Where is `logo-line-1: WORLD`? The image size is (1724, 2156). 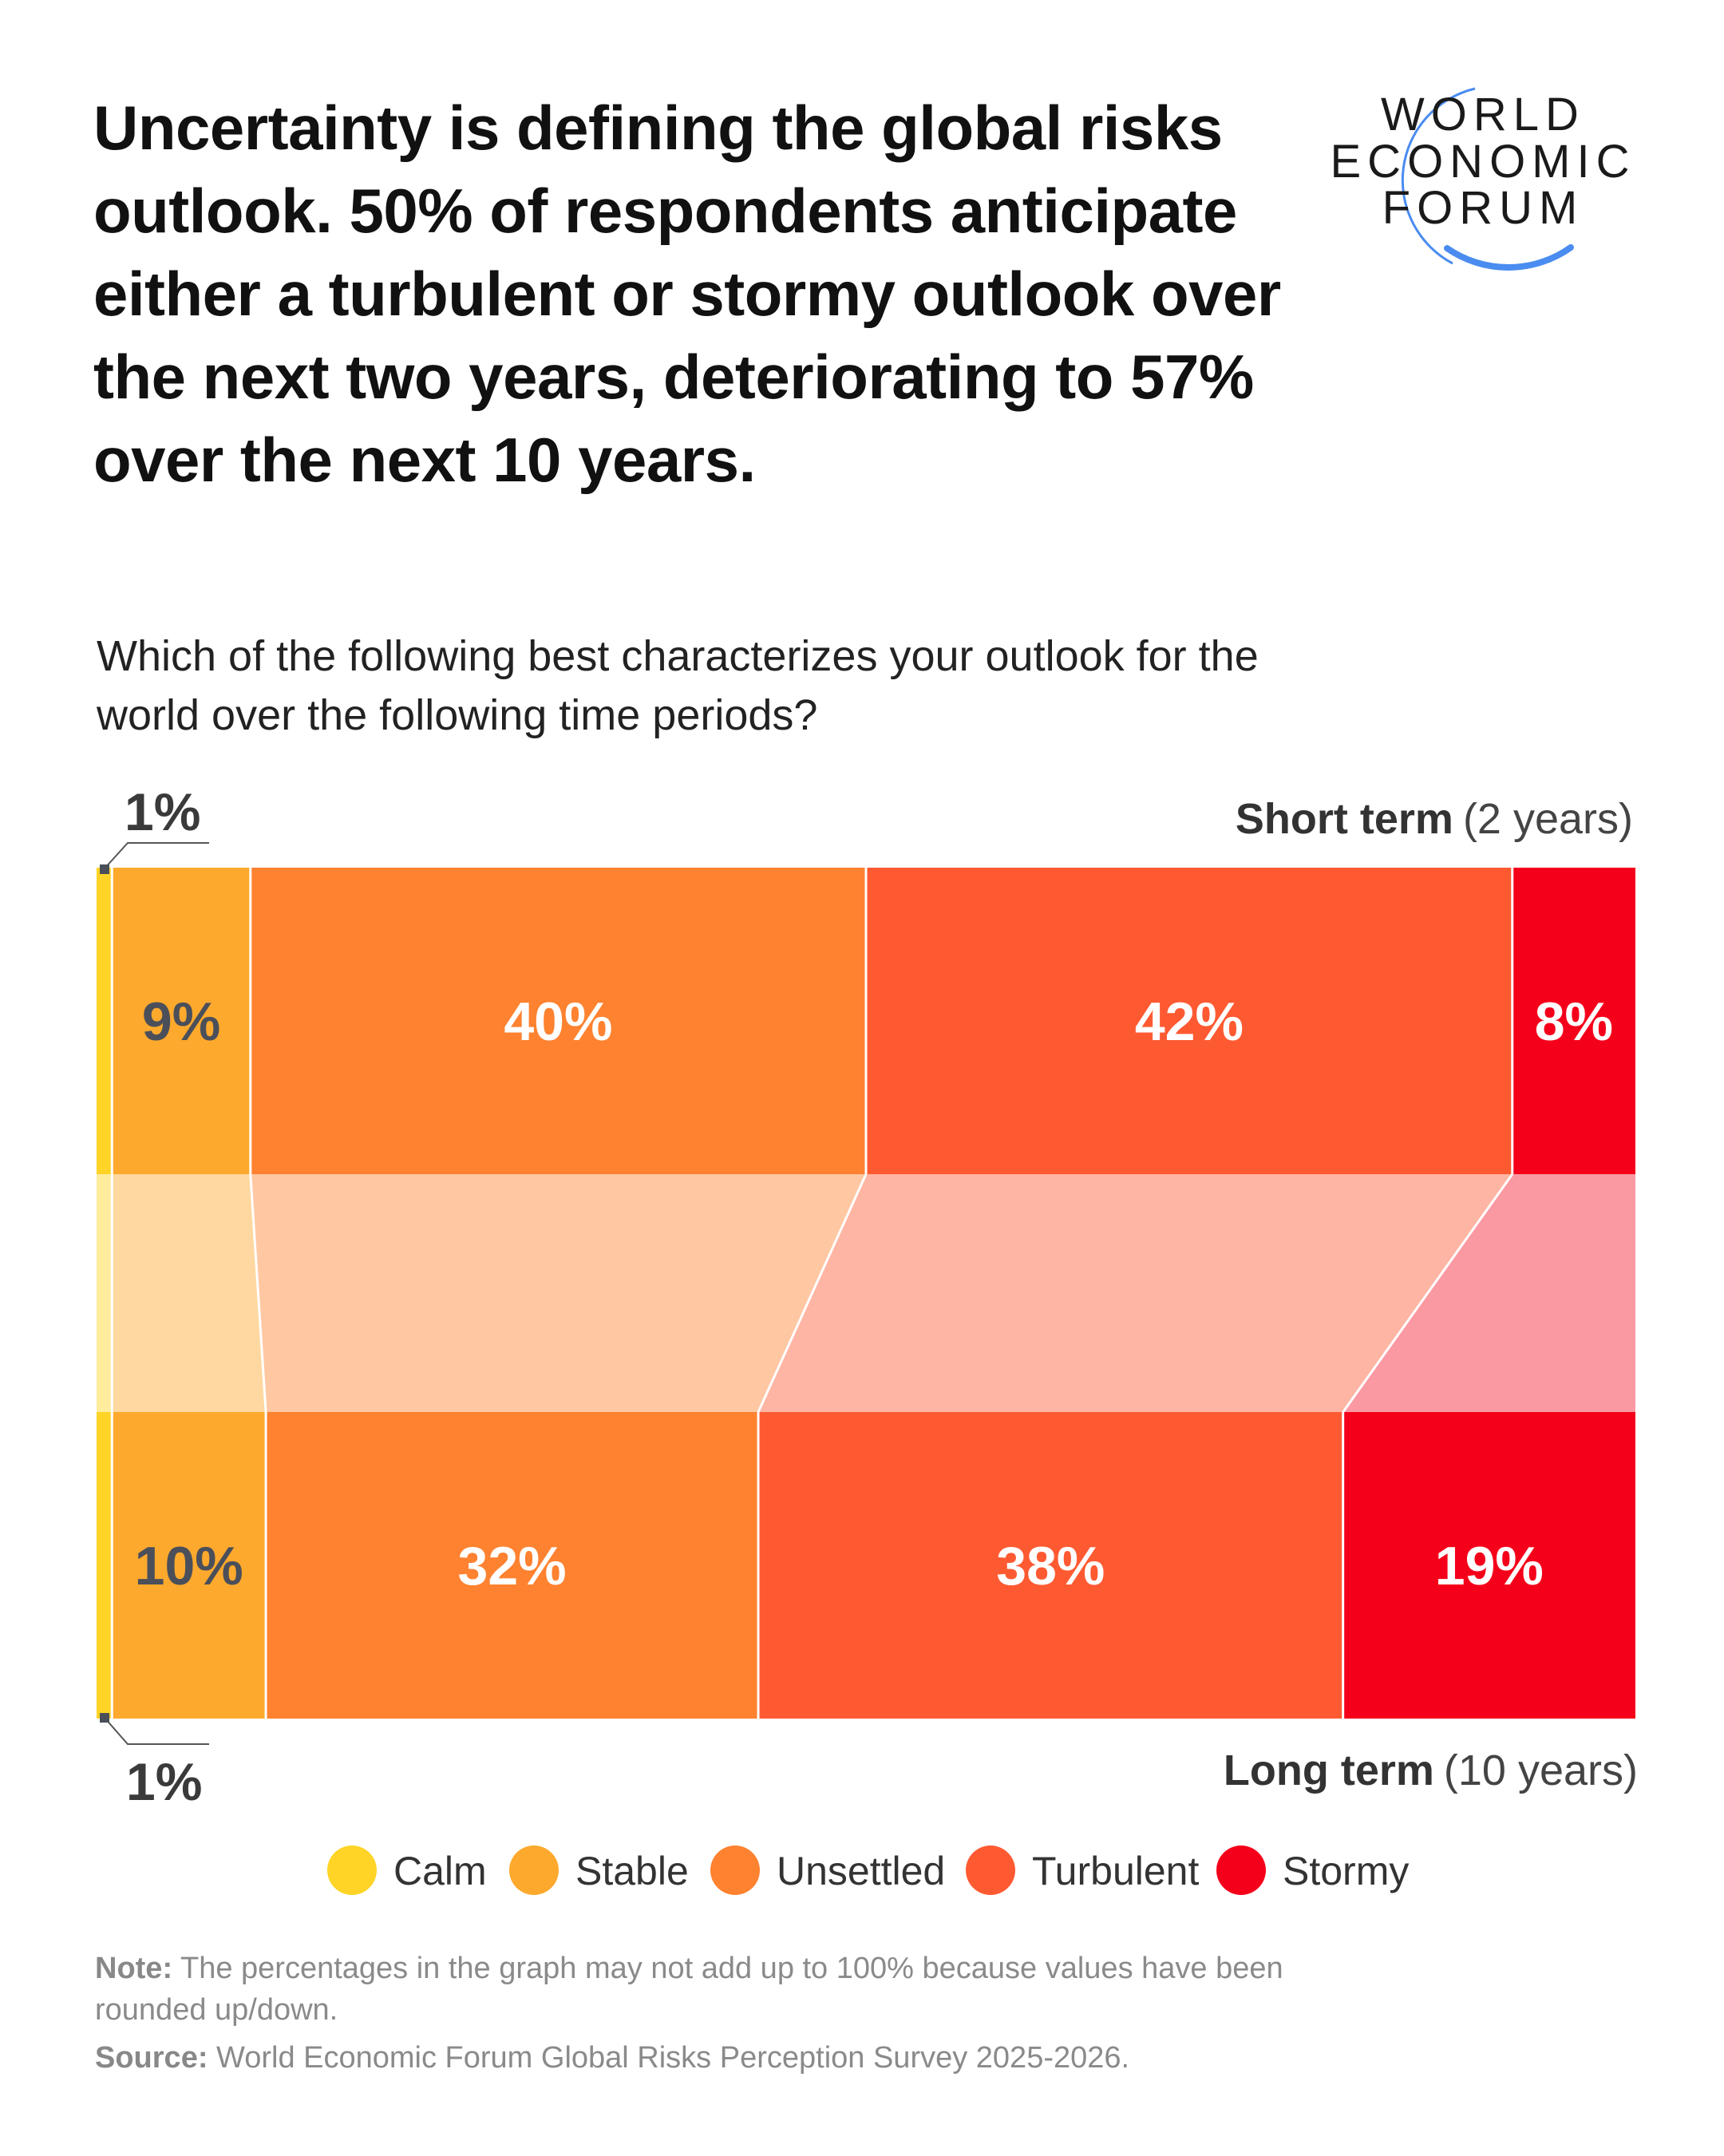
logo-line-1: WORLD is located at coordinates (1483, 114).